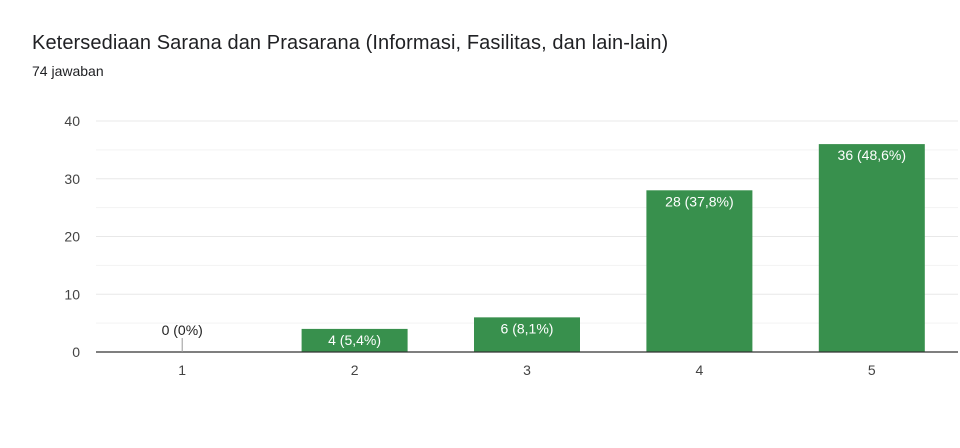 The height and width of the screenshot is (448, 960). What do you see at coordinates (699, 201) in the screenshot?
I see `data-label: 28 (37,8%)` at bounding box center [699, 201].